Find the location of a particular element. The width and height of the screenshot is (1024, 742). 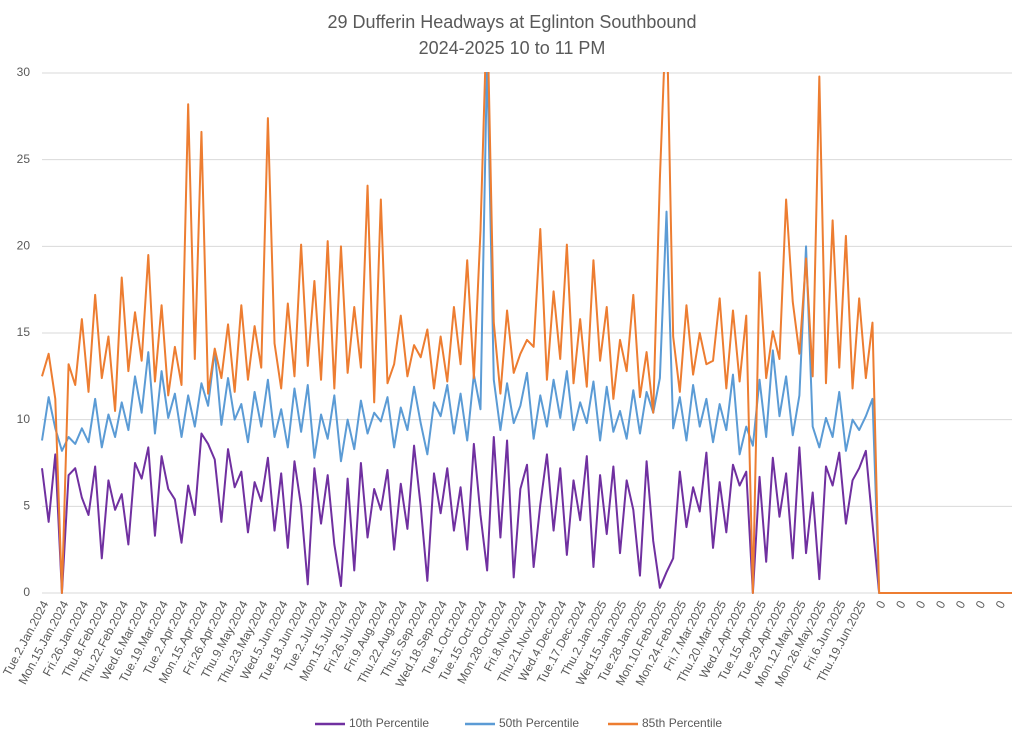

y-tick-label: 0 is located at coordinates (26, 592).